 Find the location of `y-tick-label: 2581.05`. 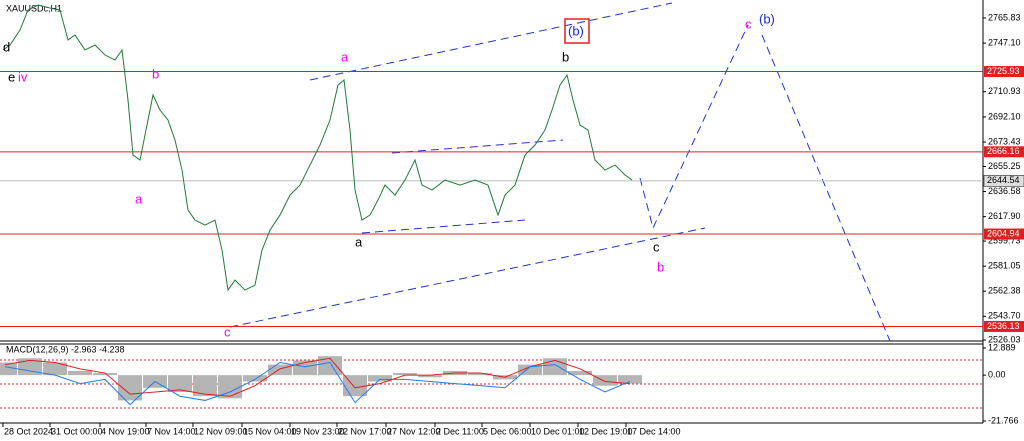

y-tick-label: 2581.05 is located at coordinates (1004, 266).